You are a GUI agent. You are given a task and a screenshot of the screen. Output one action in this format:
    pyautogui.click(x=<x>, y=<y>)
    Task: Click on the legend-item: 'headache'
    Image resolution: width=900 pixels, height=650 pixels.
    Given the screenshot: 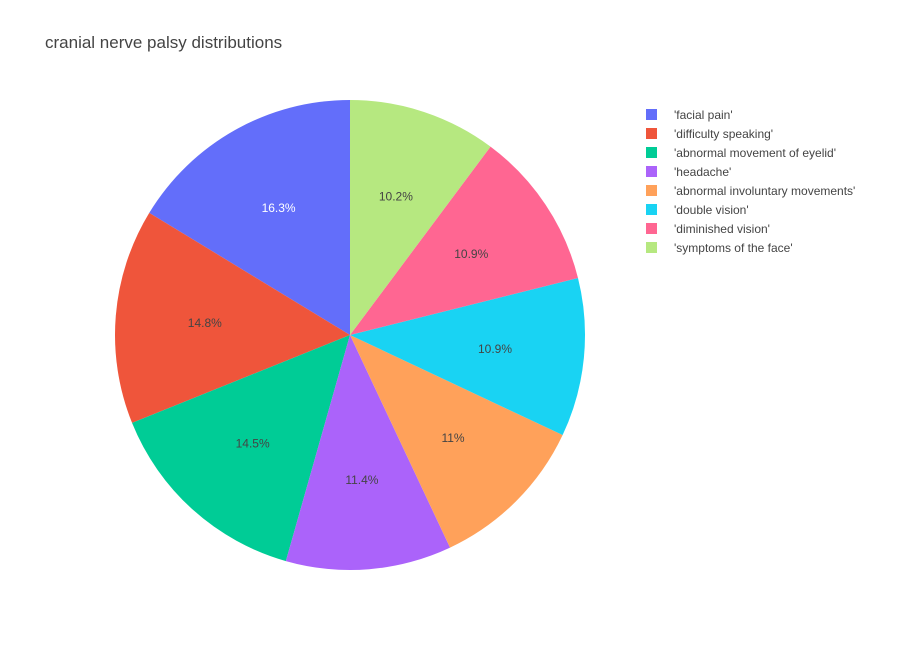 What is the action you would take?
    pyautogui.click(x=750, y=171)
    